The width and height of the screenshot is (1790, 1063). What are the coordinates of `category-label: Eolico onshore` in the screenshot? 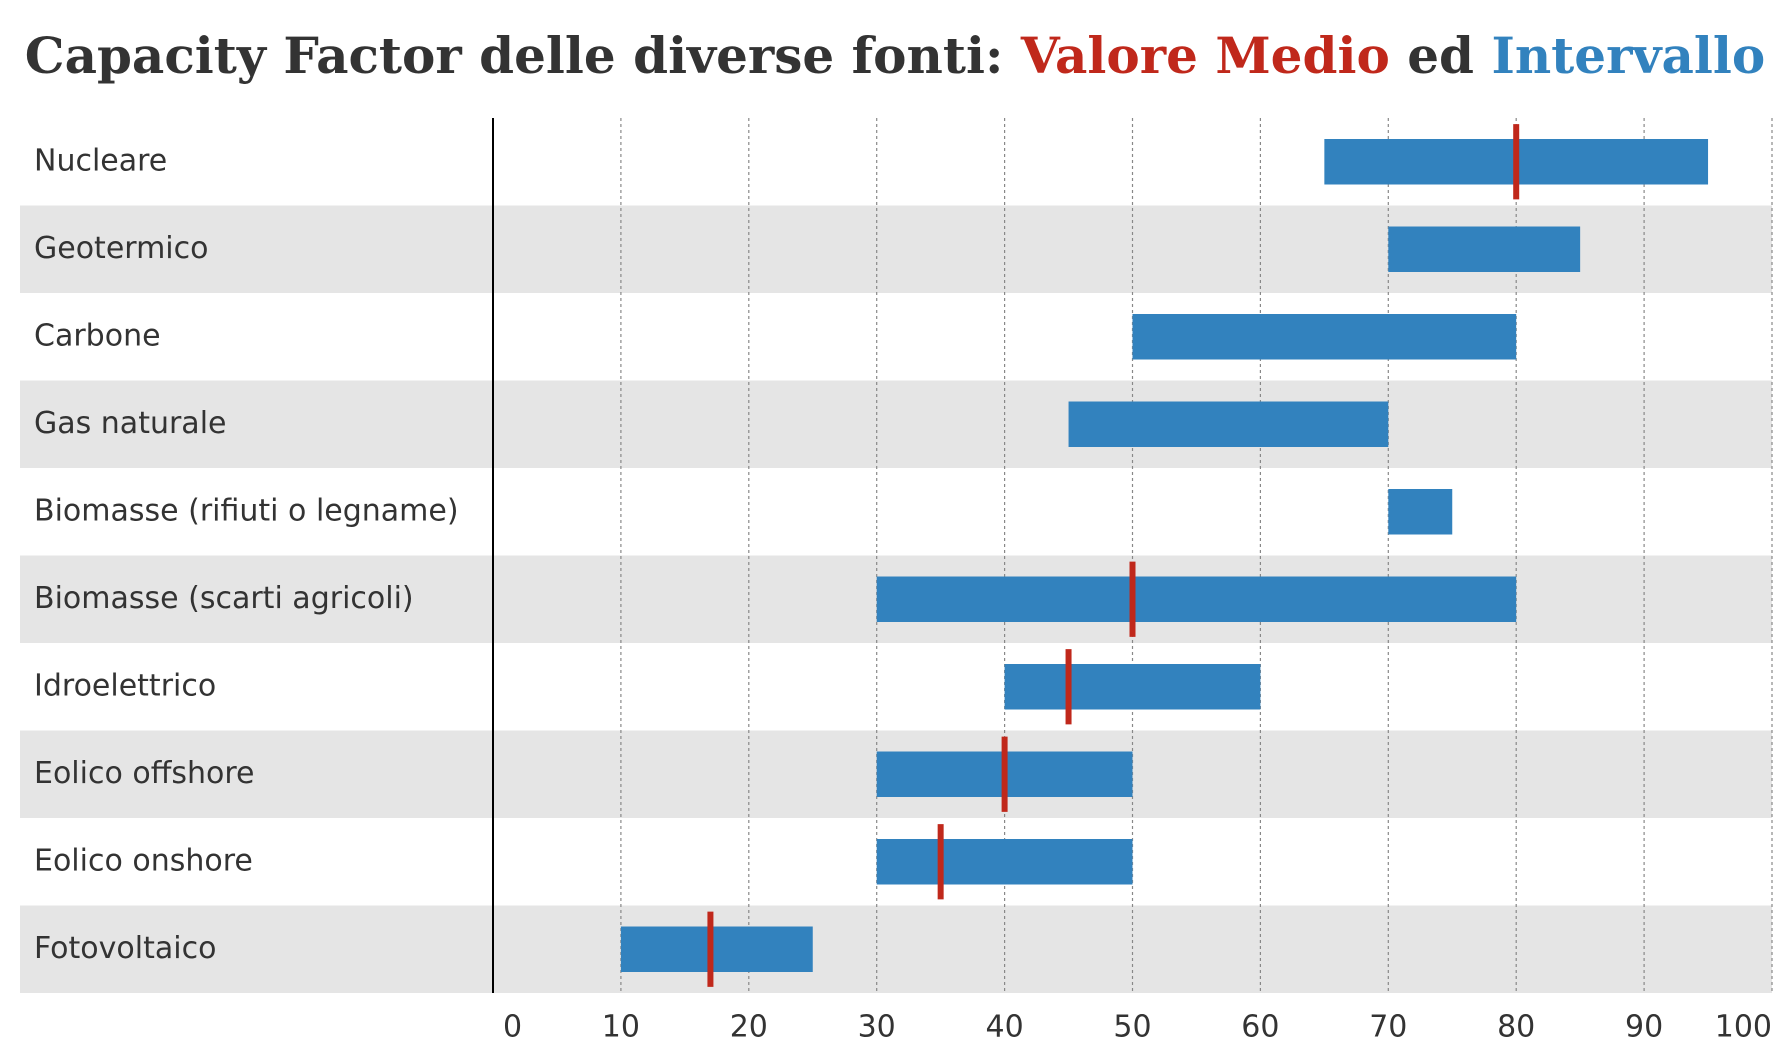 It's located at (143, 860).